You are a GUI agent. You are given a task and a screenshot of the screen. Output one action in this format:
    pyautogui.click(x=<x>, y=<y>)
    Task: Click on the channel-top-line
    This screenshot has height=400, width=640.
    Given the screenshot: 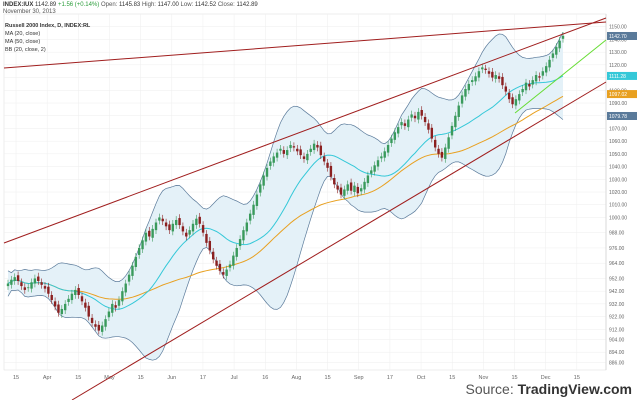 What is the action you would take?
    pyautogui.click(x=305, y=45)
    